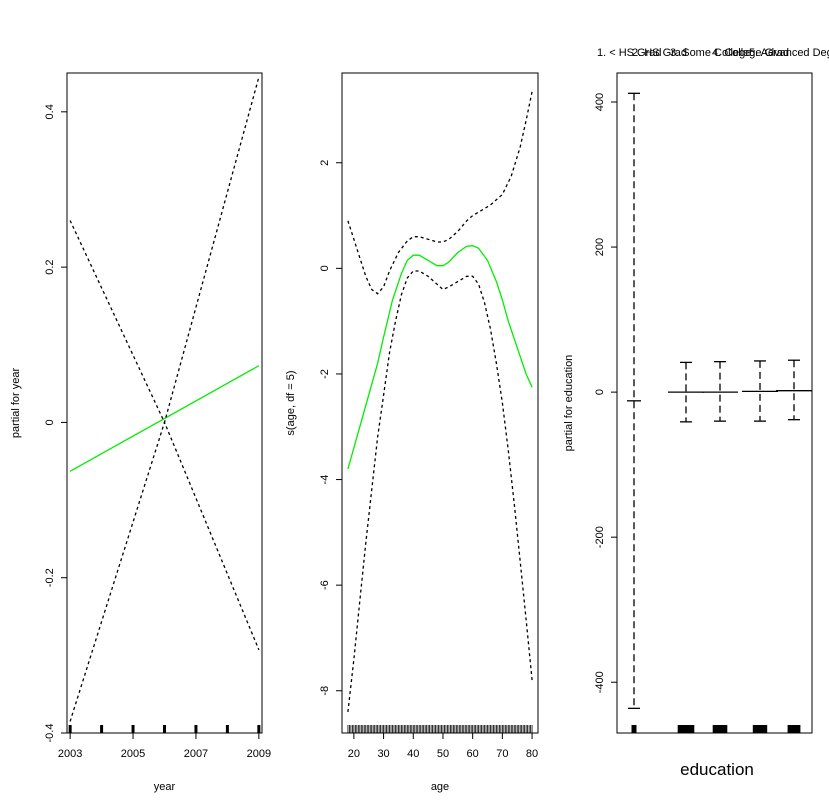 Image resolution: width=829 pixels, height=800 pixels. Describe the element at coordinates (16, 403) in the screenshot. I see `y-axis-title: partial for year` at that location.